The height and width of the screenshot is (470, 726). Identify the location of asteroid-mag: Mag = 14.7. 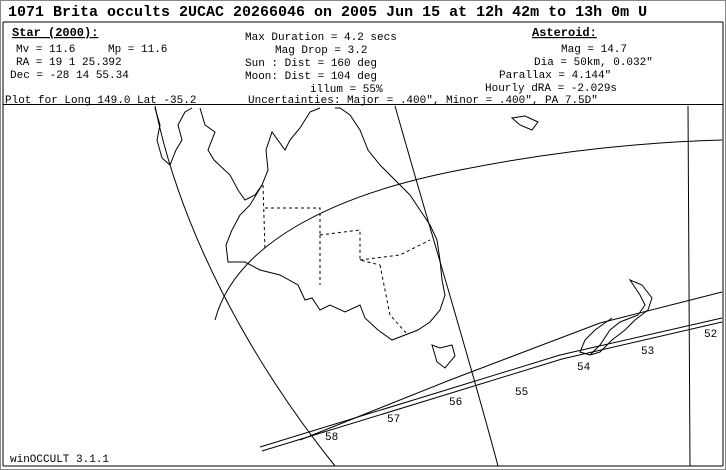
(594, 50).